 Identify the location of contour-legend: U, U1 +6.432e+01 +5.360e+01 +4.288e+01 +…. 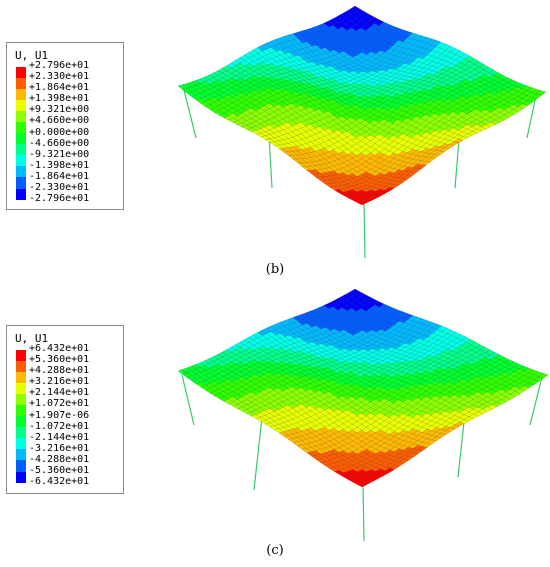
(65, 409).